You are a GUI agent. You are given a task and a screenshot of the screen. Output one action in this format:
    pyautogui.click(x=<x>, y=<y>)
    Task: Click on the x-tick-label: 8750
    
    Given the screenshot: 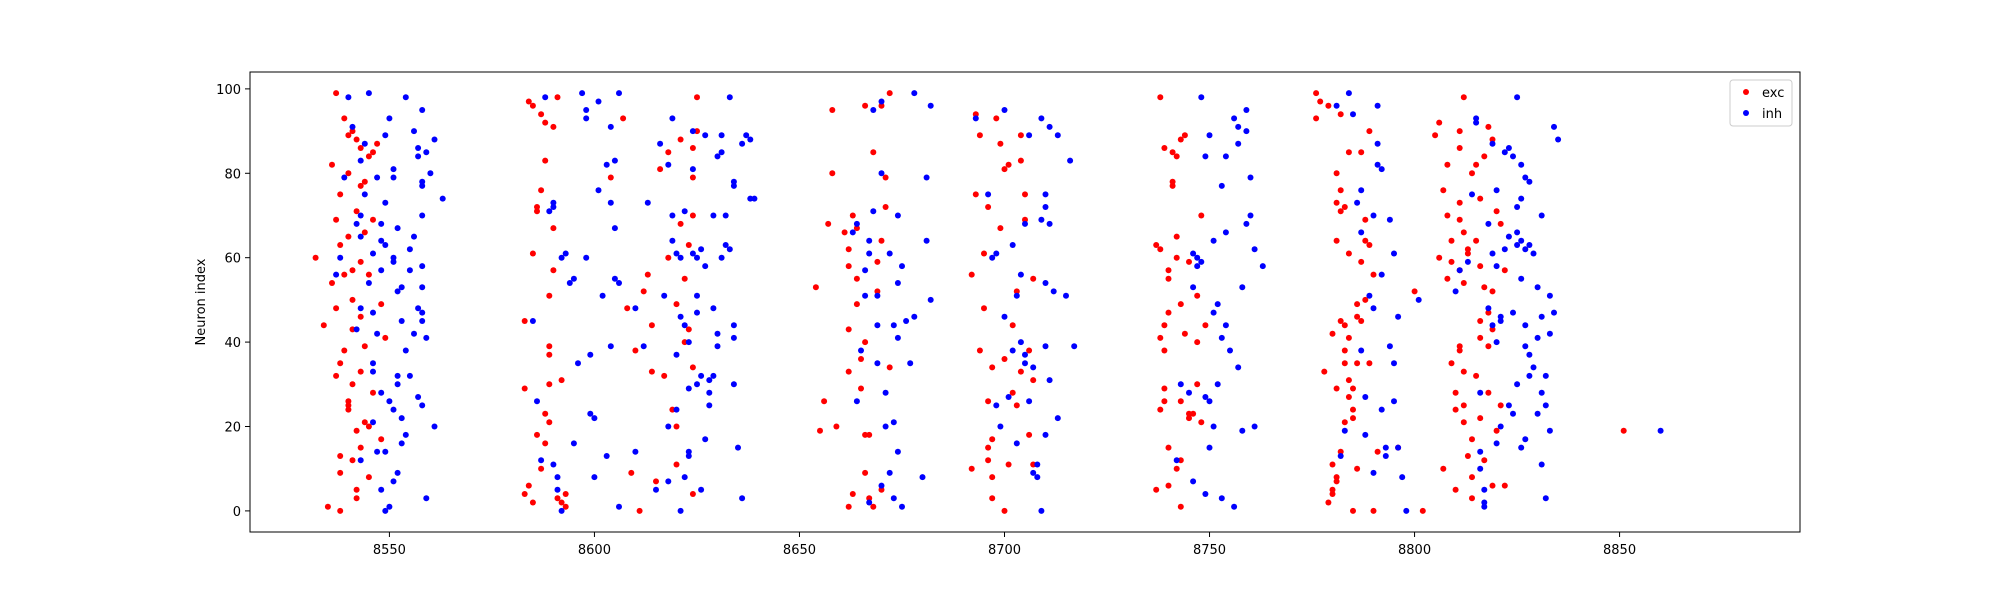 What is the action you would take?
    pyautogui.click(x=1209, y=550)
    